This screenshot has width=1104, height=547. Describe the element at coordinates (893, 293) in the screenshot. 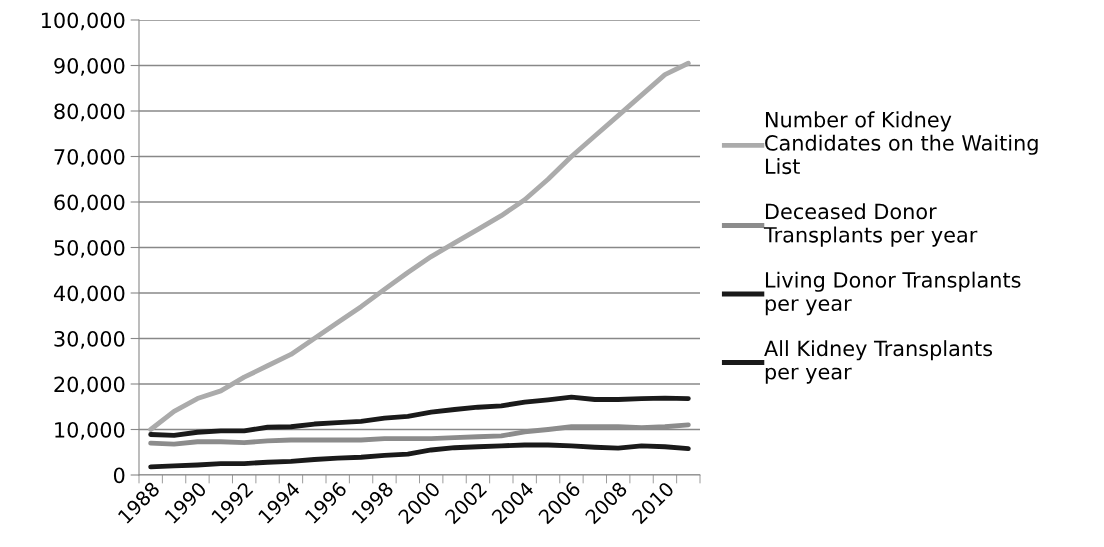

I see `legend-label: Living Donor Transplants per year` at that location.